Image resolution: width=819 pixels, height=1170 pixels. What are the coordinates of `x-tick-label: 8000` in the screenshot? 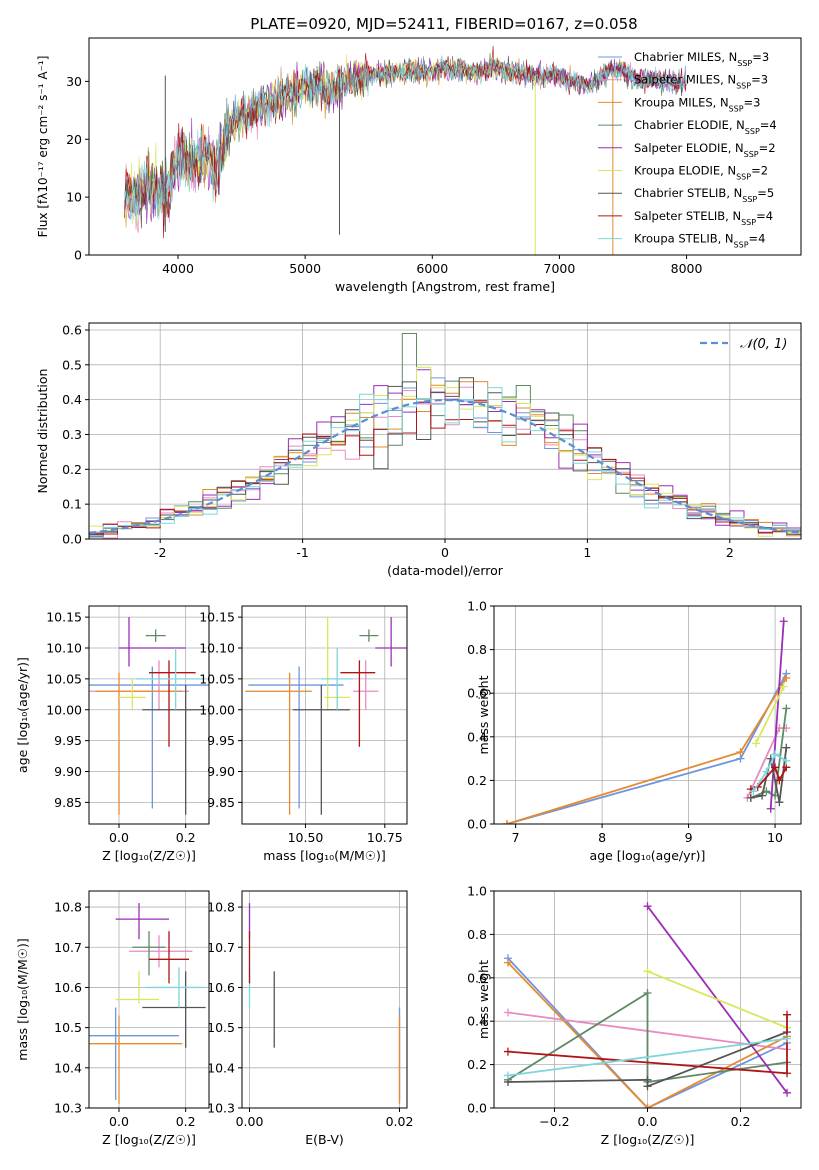 It's located at (687, 268).